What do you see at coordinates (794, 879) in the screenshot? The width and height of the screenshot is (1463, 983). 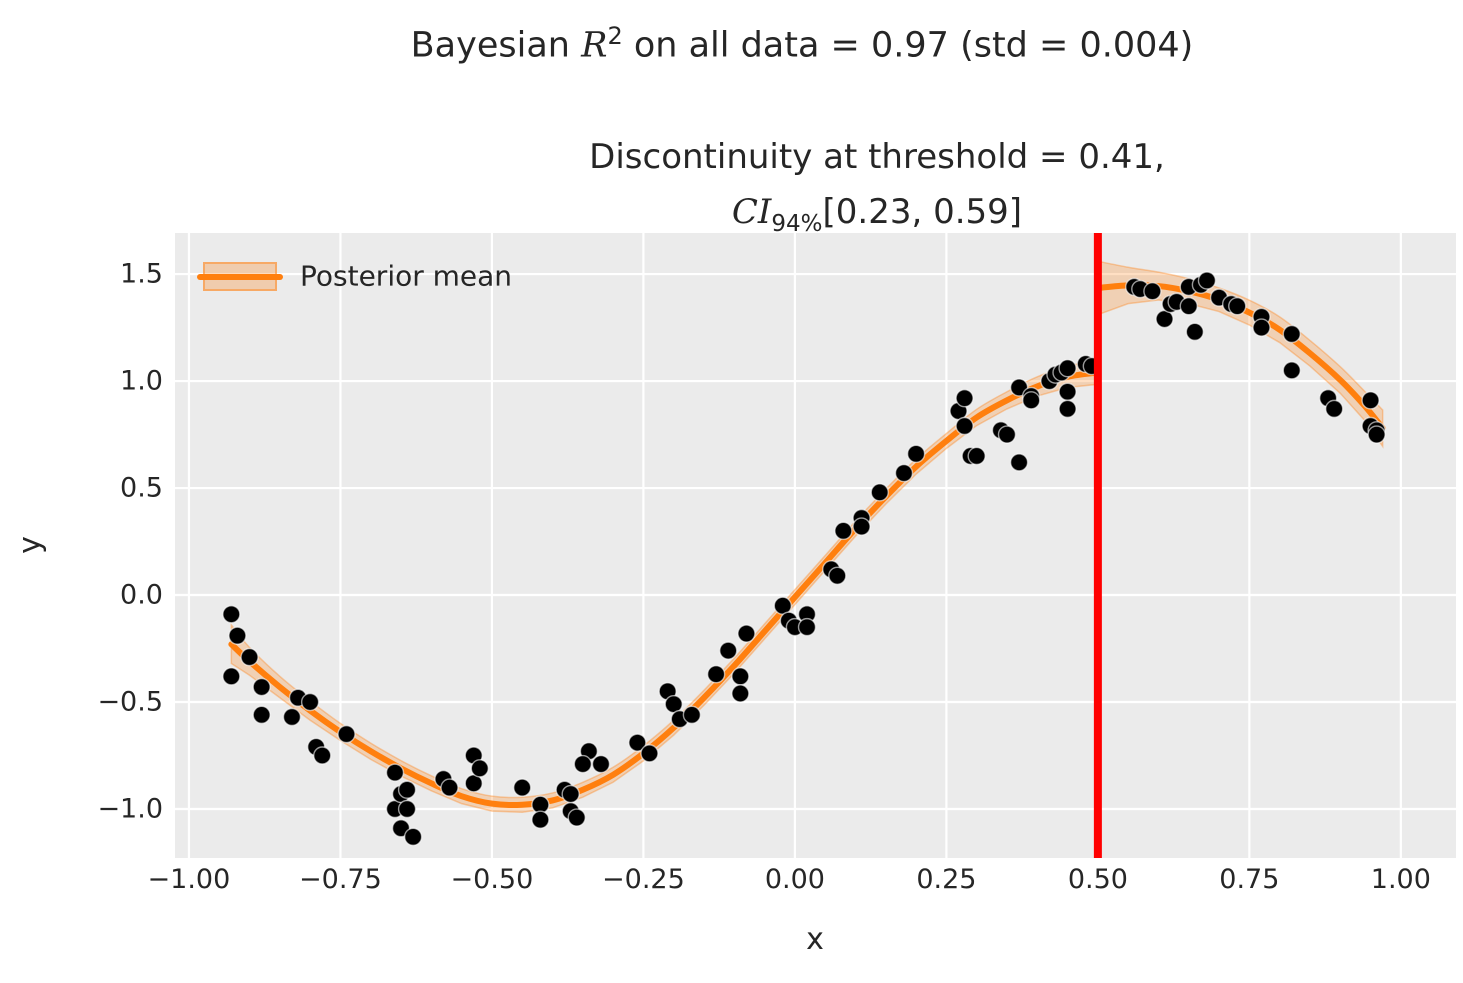 I see `x-tick-label: 0.00` at bounding box center [794, 879].